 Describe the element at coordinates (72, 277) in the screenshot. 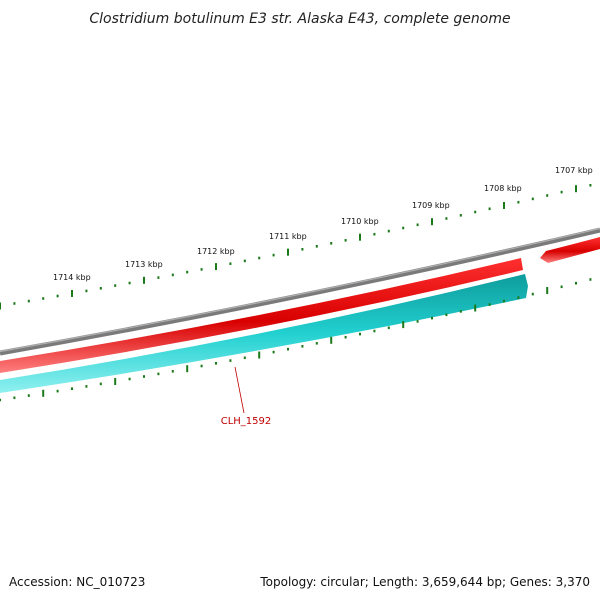

I see `kbp-label-1714: 1714 kbp` at that location.